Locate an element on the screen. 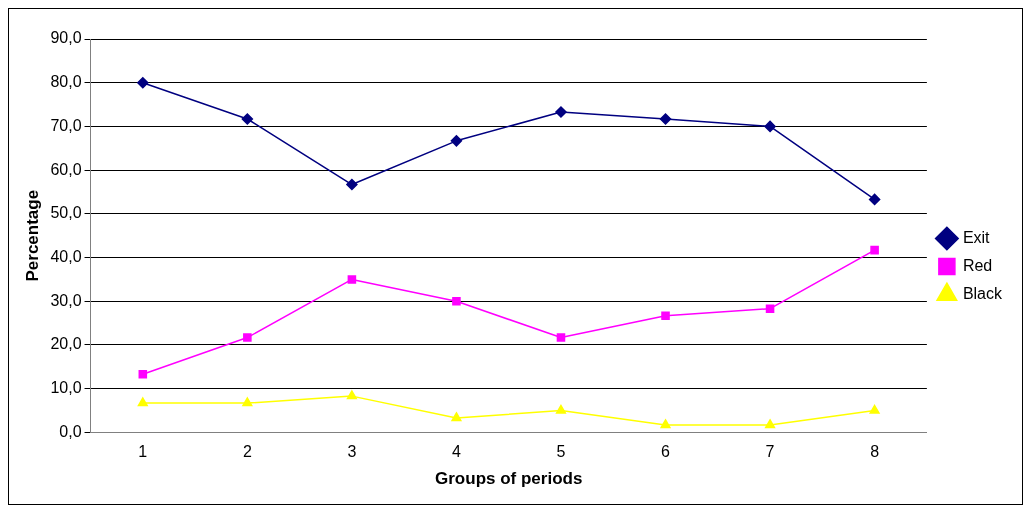  y-tick-label: 20,0 is located at coordinates (66, 344).